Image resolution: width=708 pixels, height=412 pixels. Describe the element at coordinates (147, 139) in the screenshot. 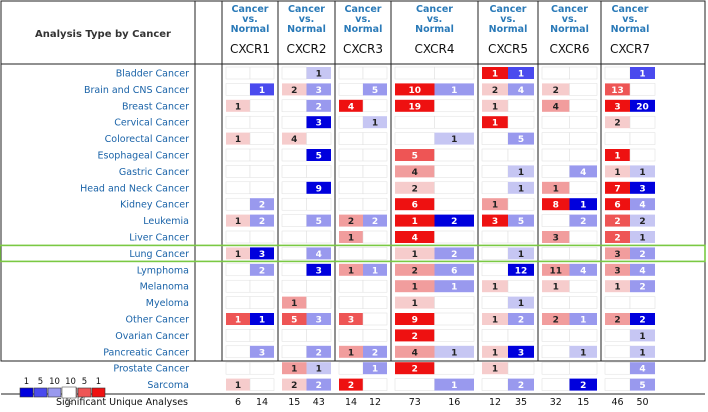

I see `cancer-label: Colorectal Cancer` at that location.